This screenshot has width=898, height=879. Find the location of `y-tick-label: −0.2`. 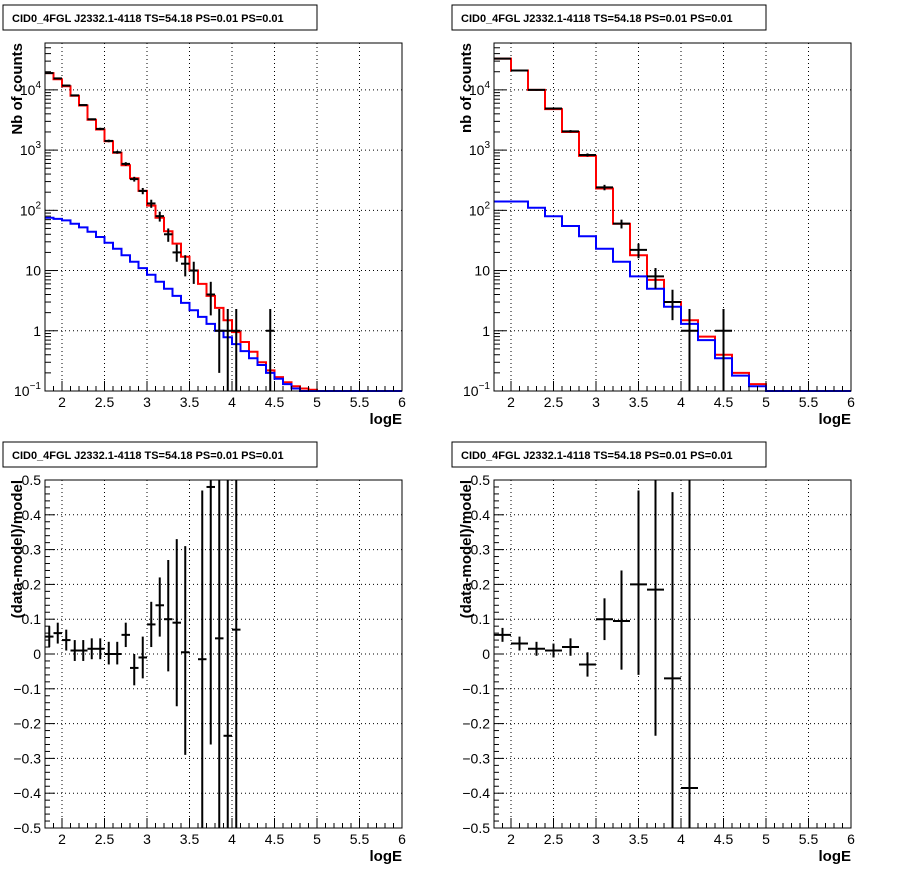

y-tick-label: −0.2 is located at coordinates (476, 724).